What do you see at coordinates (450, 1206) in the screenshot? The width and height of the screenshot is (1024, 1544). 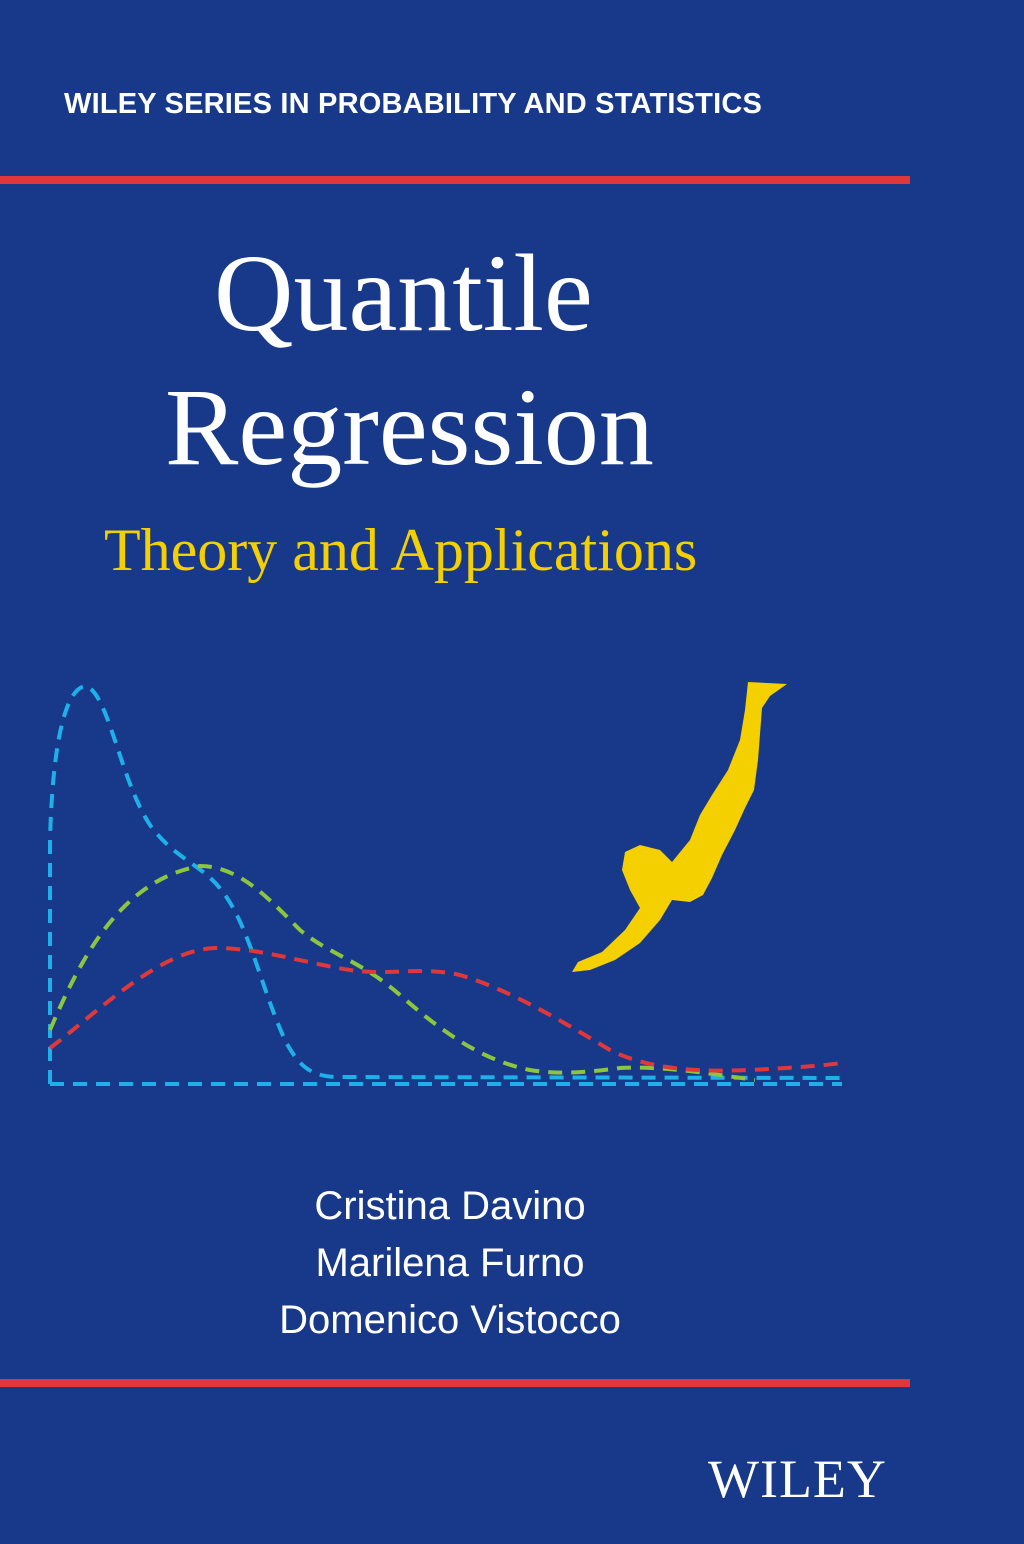 I see `author-1: Cristina Davino` at bounding box center [450, 1206].